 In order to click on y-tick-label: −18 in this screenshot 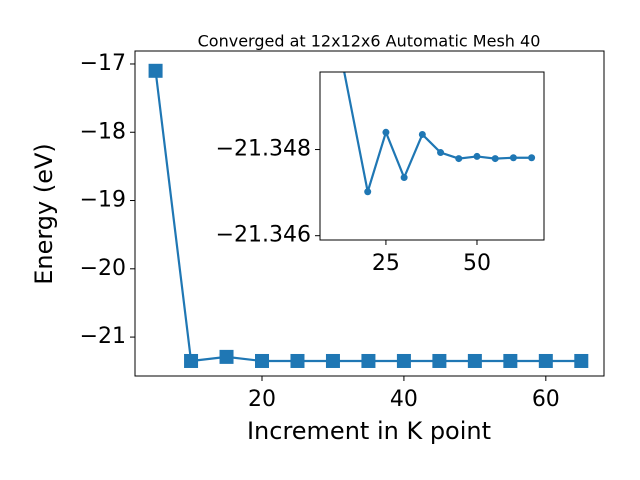, I will do `click(103, 131)`.